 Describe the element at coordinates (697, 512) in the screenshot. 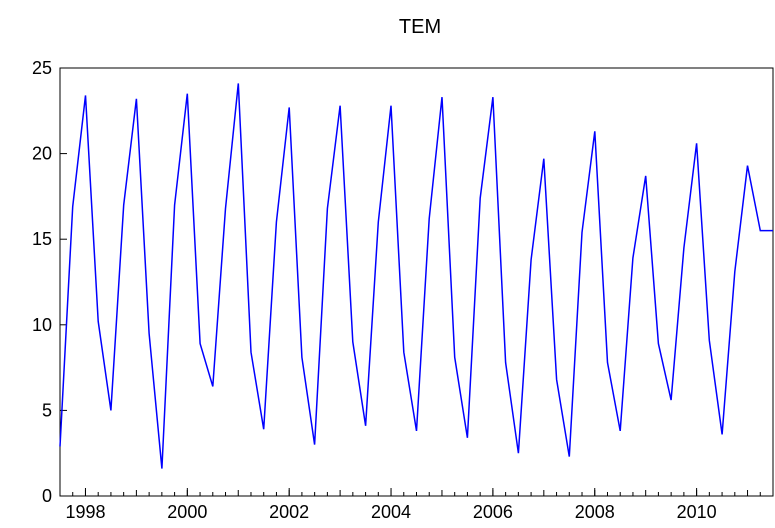

I see `x-tick-label: 2010` at that location.